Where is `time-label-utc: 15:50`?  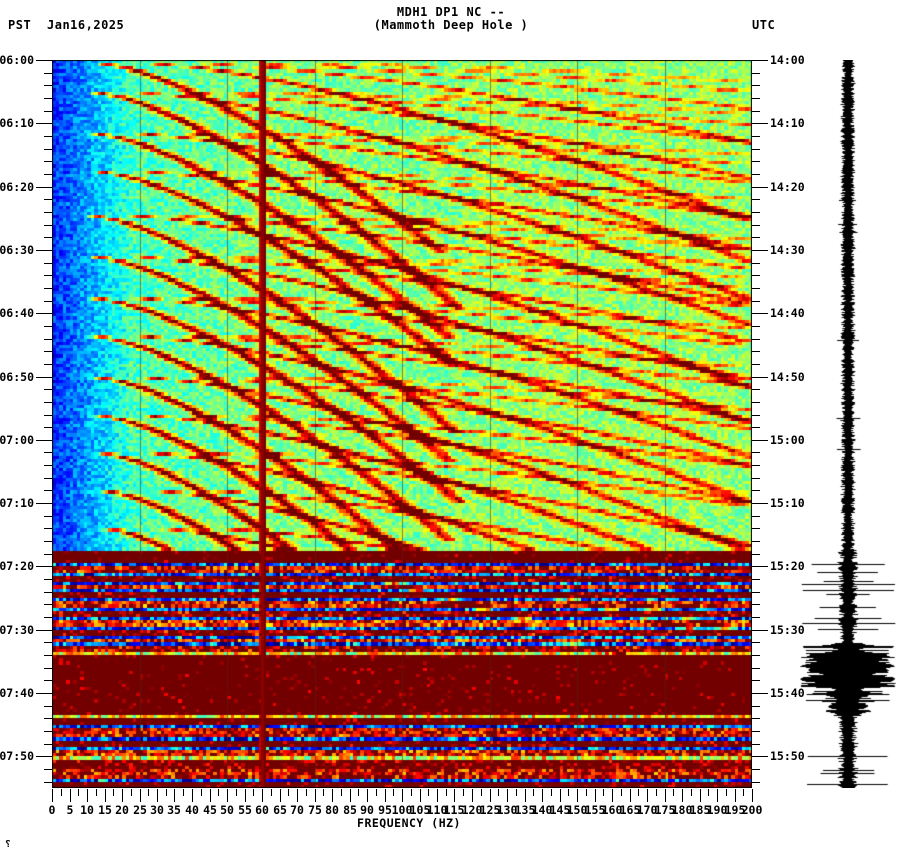 time-label-utc: 15:50 is located at coordinates (787, 756).